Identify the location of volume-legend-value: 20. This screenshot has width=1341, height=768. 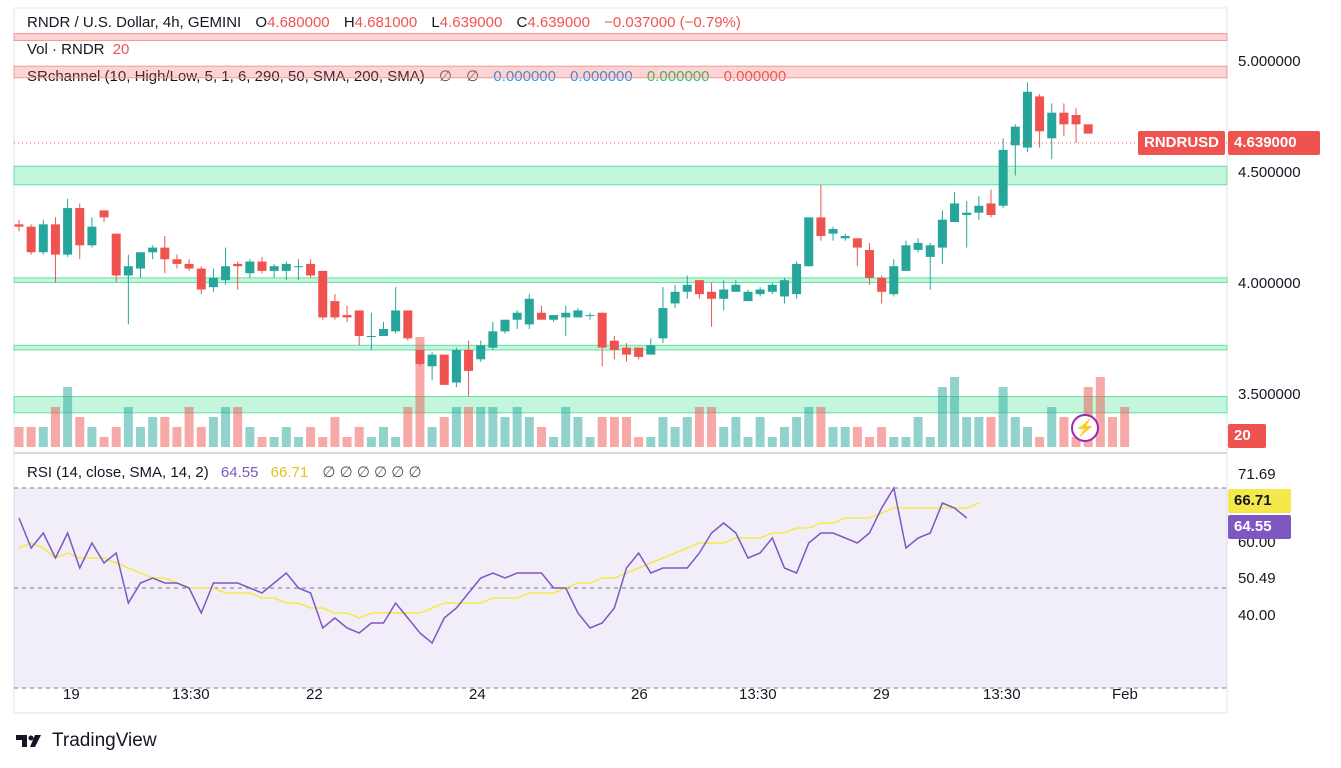
(121, 49).